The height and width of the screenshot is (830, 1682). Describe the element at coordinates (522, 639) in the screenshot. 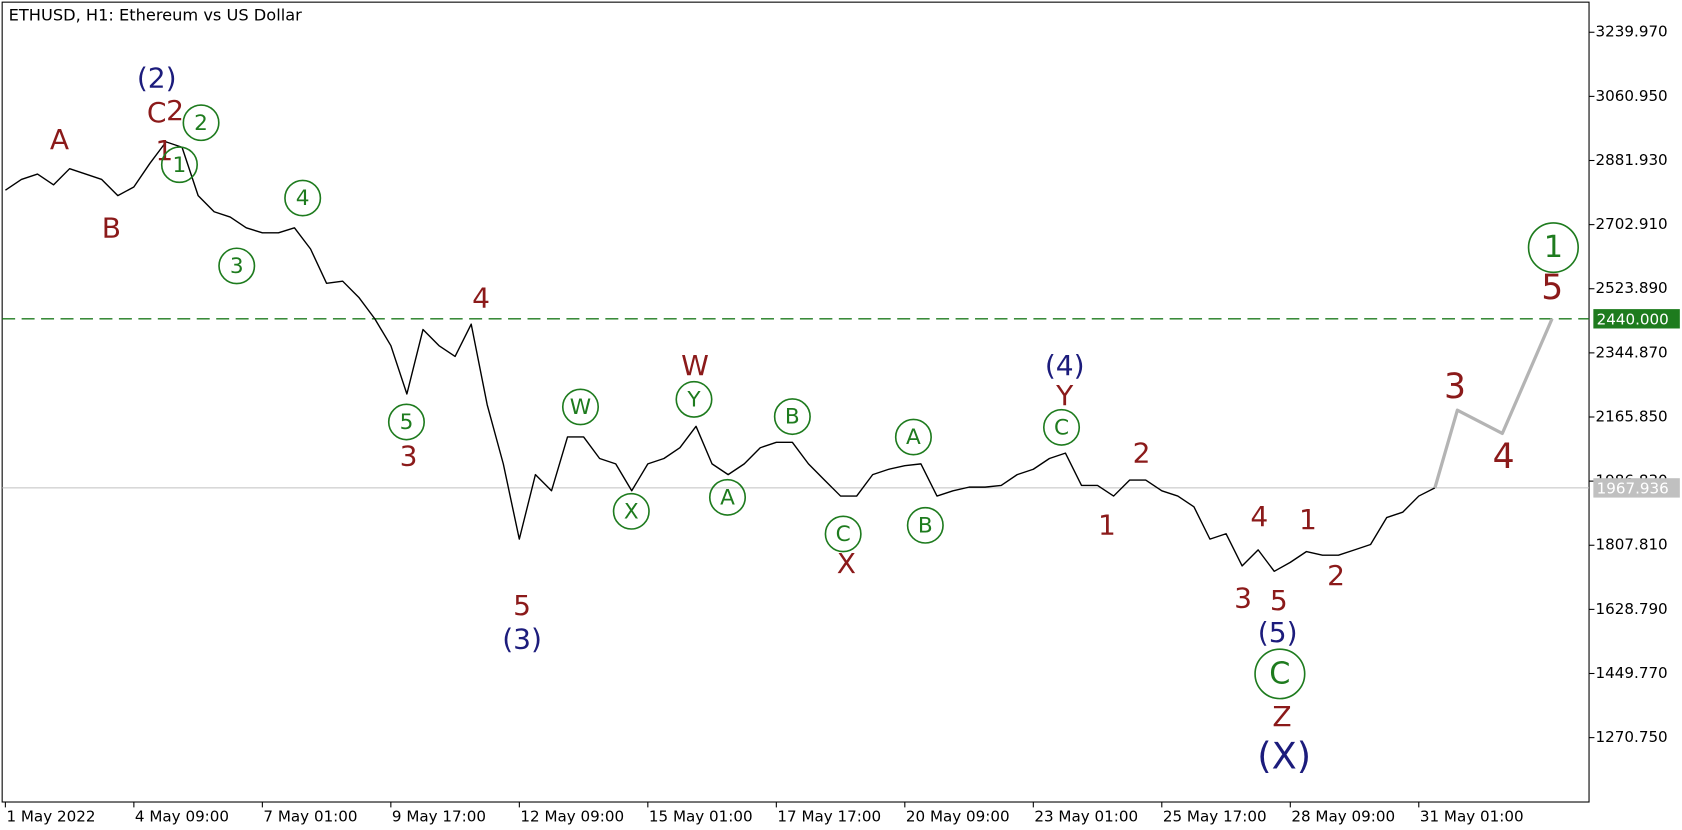

I see `wave-label: (3)` at that location.